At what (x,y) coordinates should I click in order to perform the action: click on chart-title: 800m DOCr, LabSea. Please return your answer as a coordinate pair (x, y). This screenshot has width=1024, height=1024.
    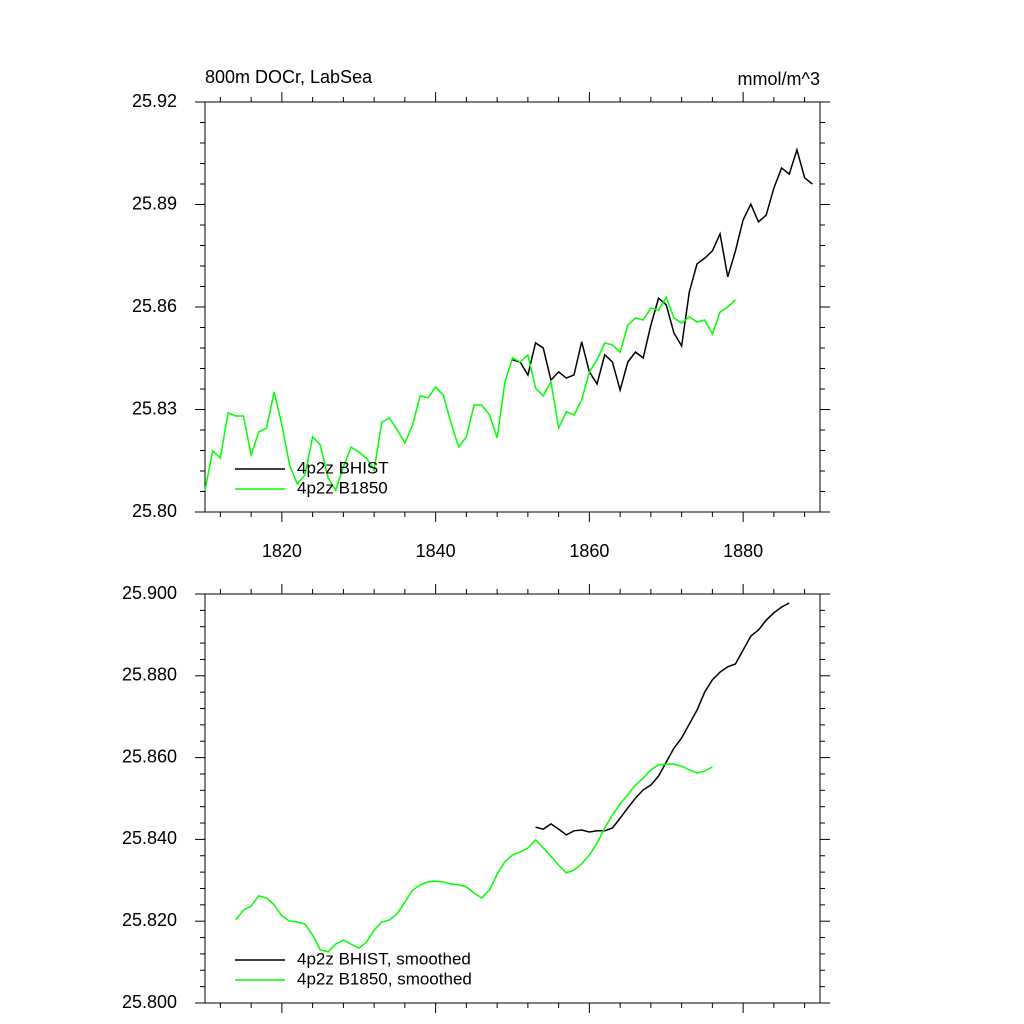
    Looking at the image, I should click on (289, 77).